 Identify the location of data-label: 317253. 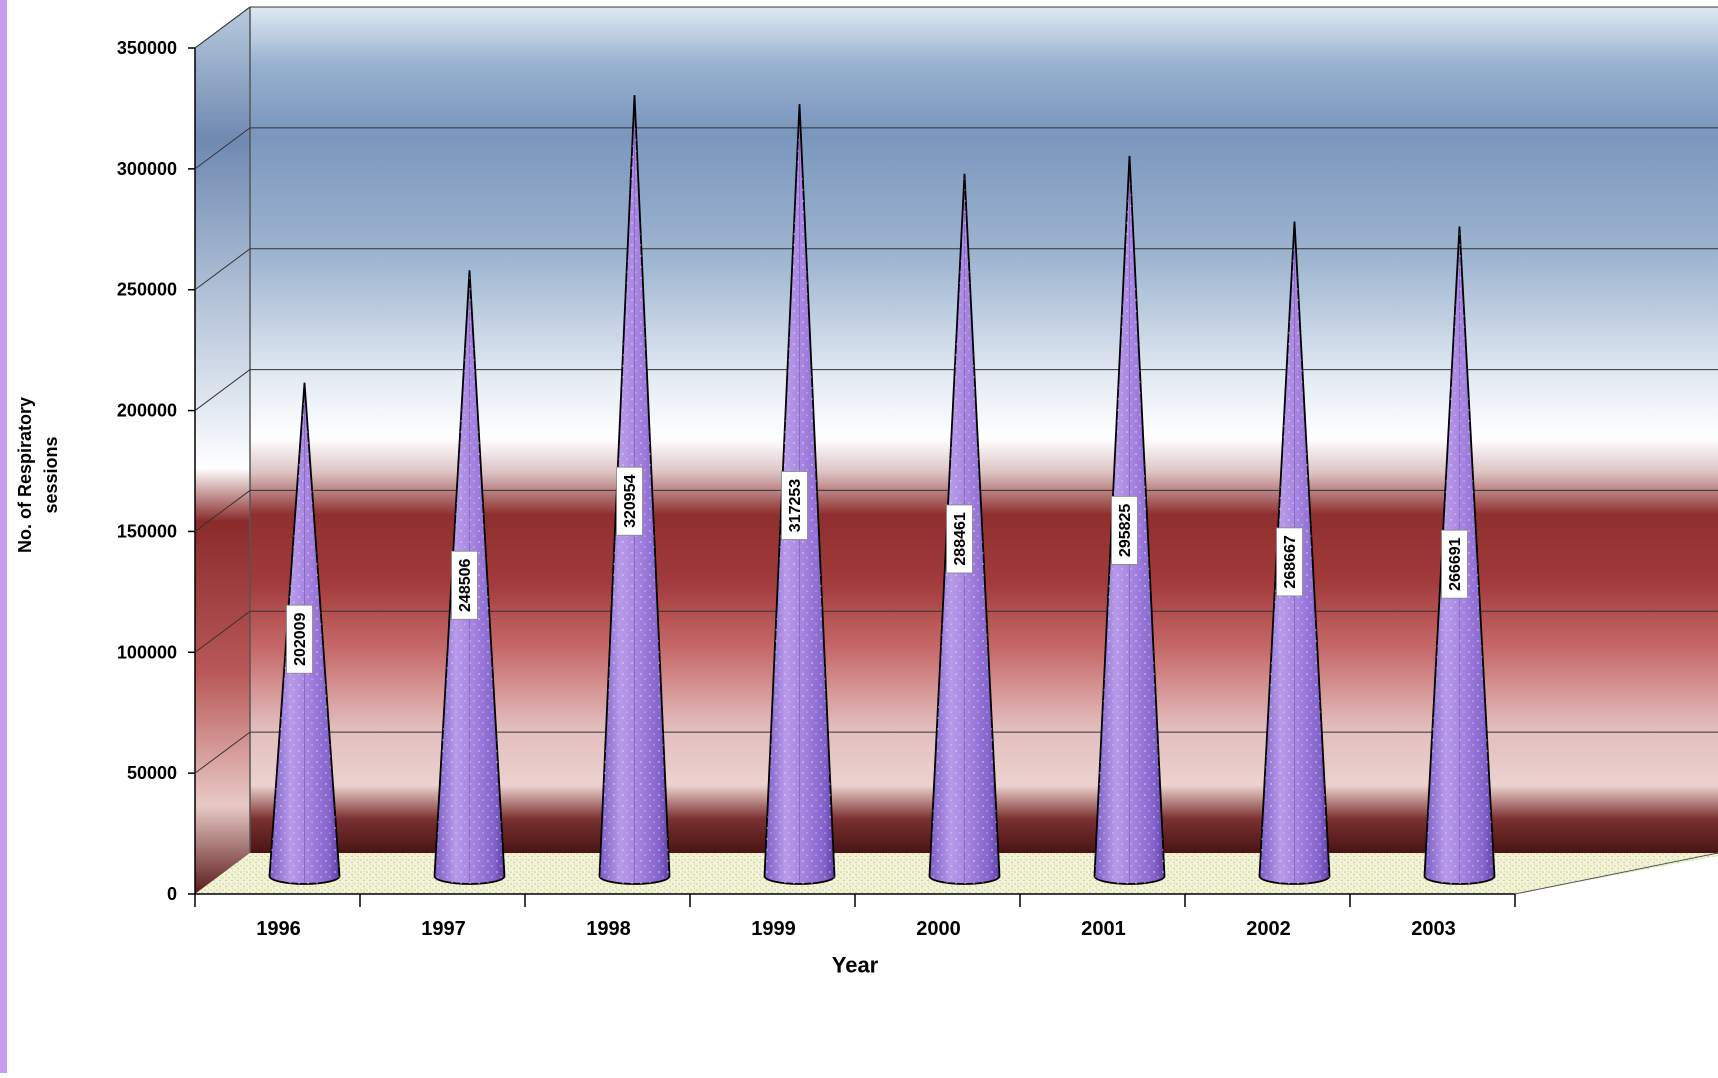
(795, 505).